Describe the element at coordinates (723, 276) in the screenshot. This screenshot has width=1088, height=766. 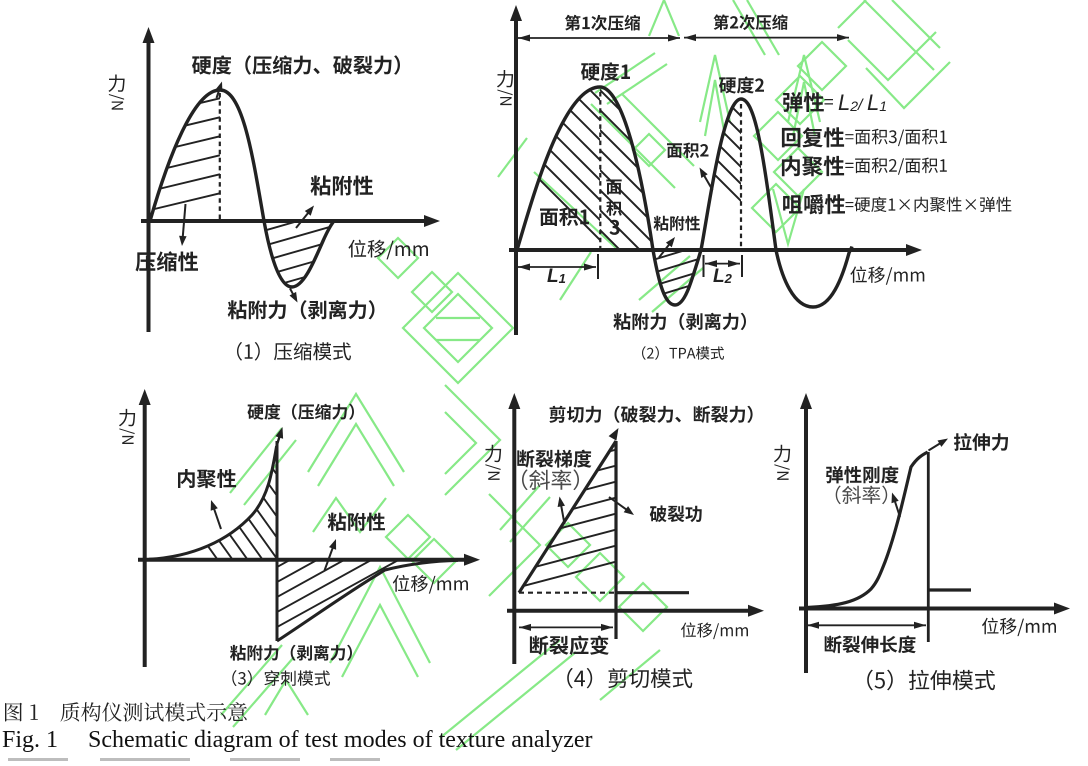
I see `svg-text: L2` at that location.